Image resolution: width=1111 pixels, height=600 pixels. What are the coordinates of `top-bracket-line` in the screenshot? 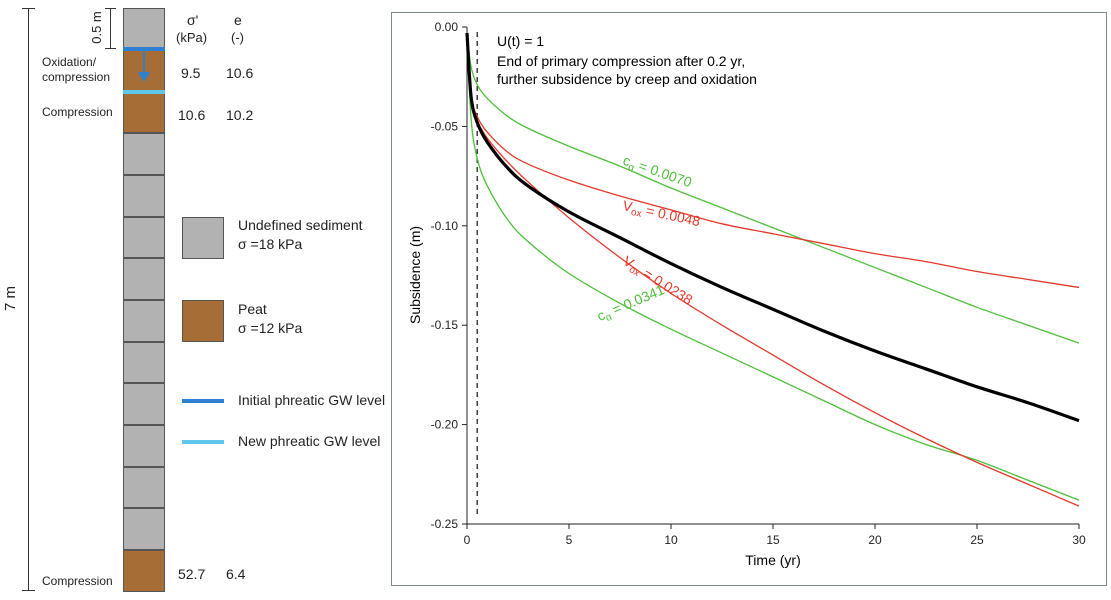 It's located at (110, 28).